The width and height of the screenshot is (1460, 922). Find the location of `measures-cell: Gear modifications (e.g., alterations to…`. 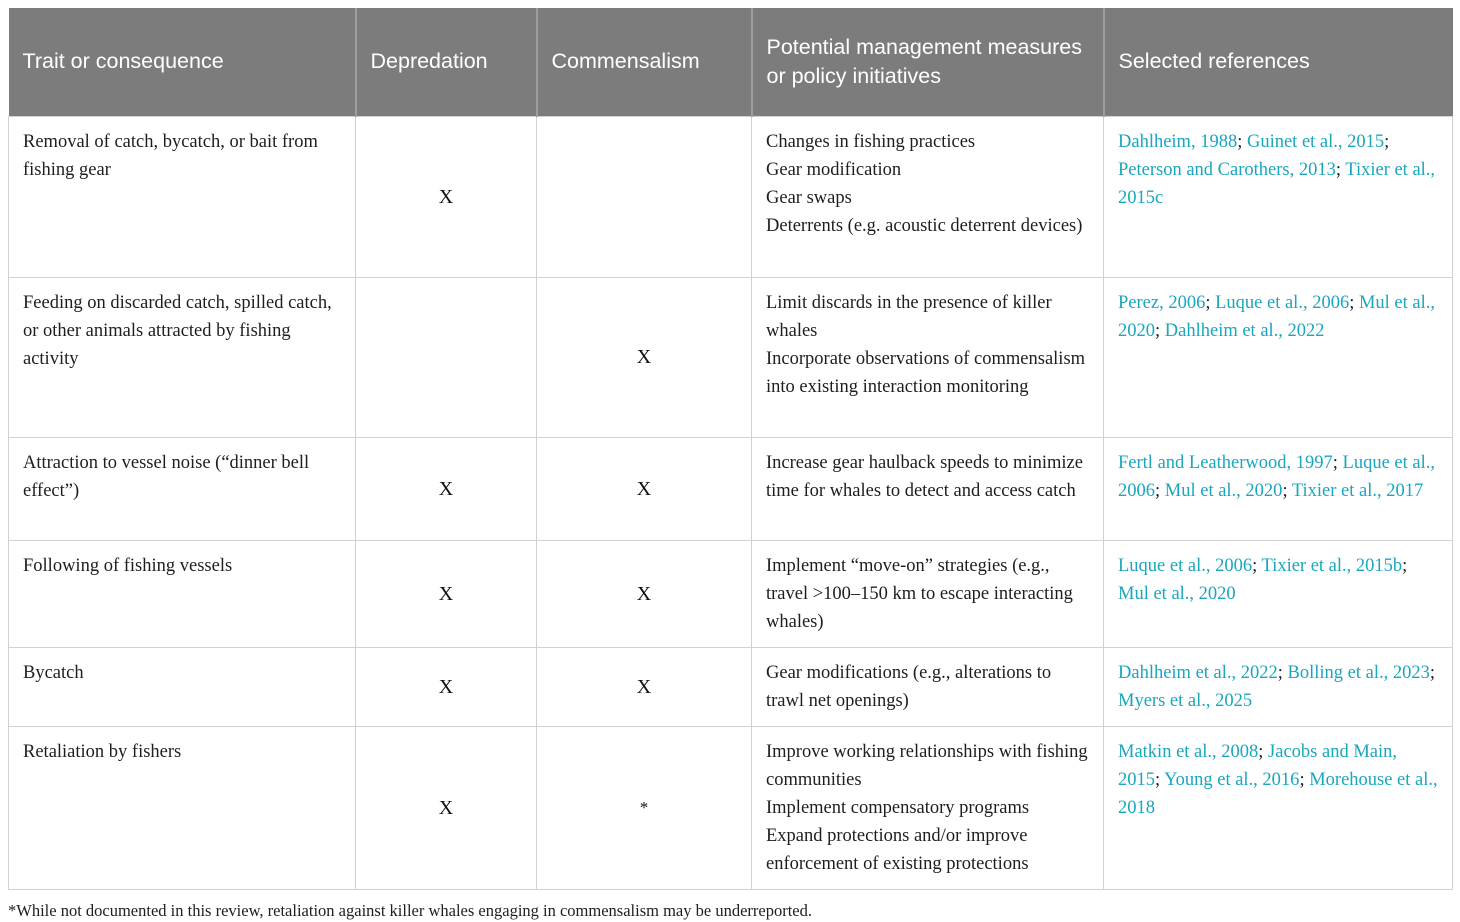

measures-cell: Gear modifications (e.g., alterations to… is located at coordinates (927, 686).